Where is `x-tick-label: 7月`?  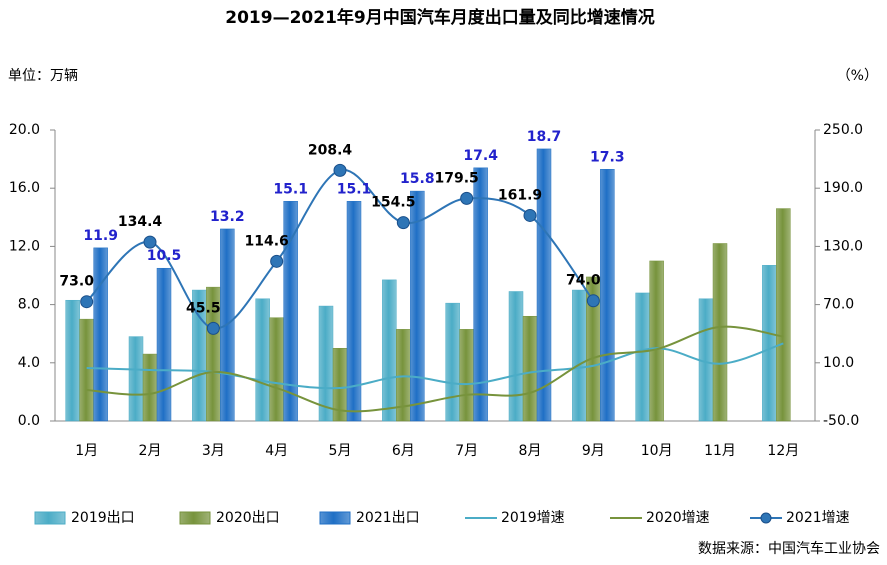 x-tick-label: 7月 is located at coordinates (466, 451).